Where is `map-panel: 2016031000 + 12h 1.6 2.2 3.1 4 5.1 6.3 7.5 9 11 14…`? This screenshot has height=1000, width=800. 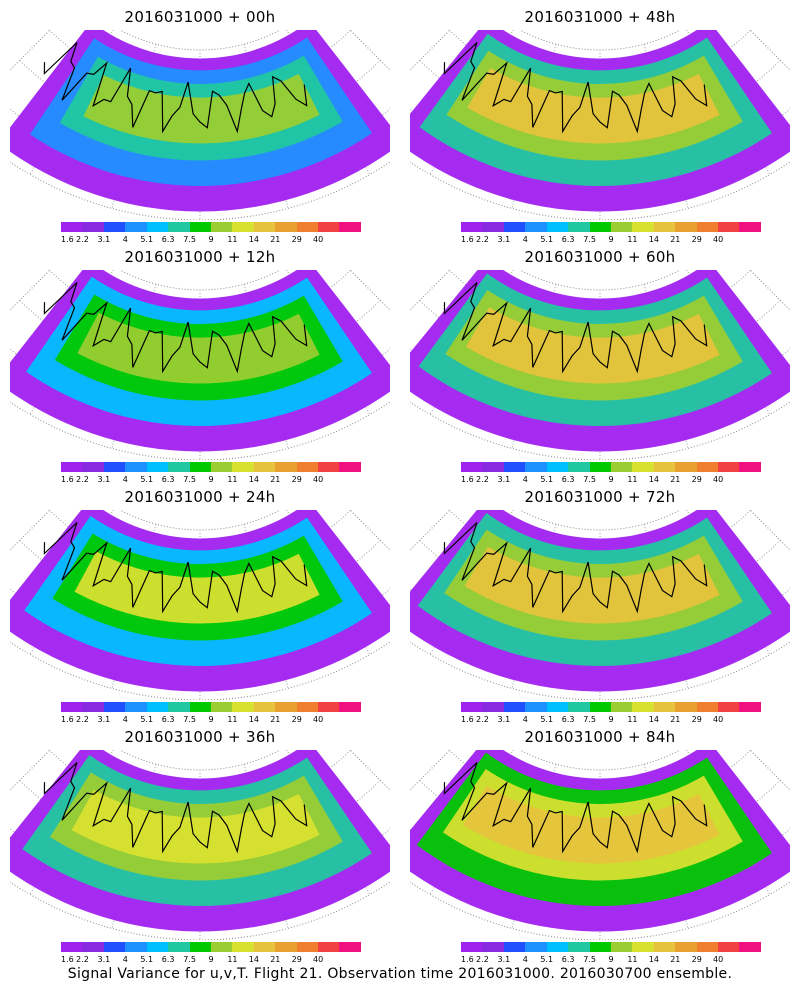
map-panel: 2016031000 + 12h 1.6 2.2 3.1 4 5.1 6.3 7.5 9 11 14… is located at coordinates (200, 362).